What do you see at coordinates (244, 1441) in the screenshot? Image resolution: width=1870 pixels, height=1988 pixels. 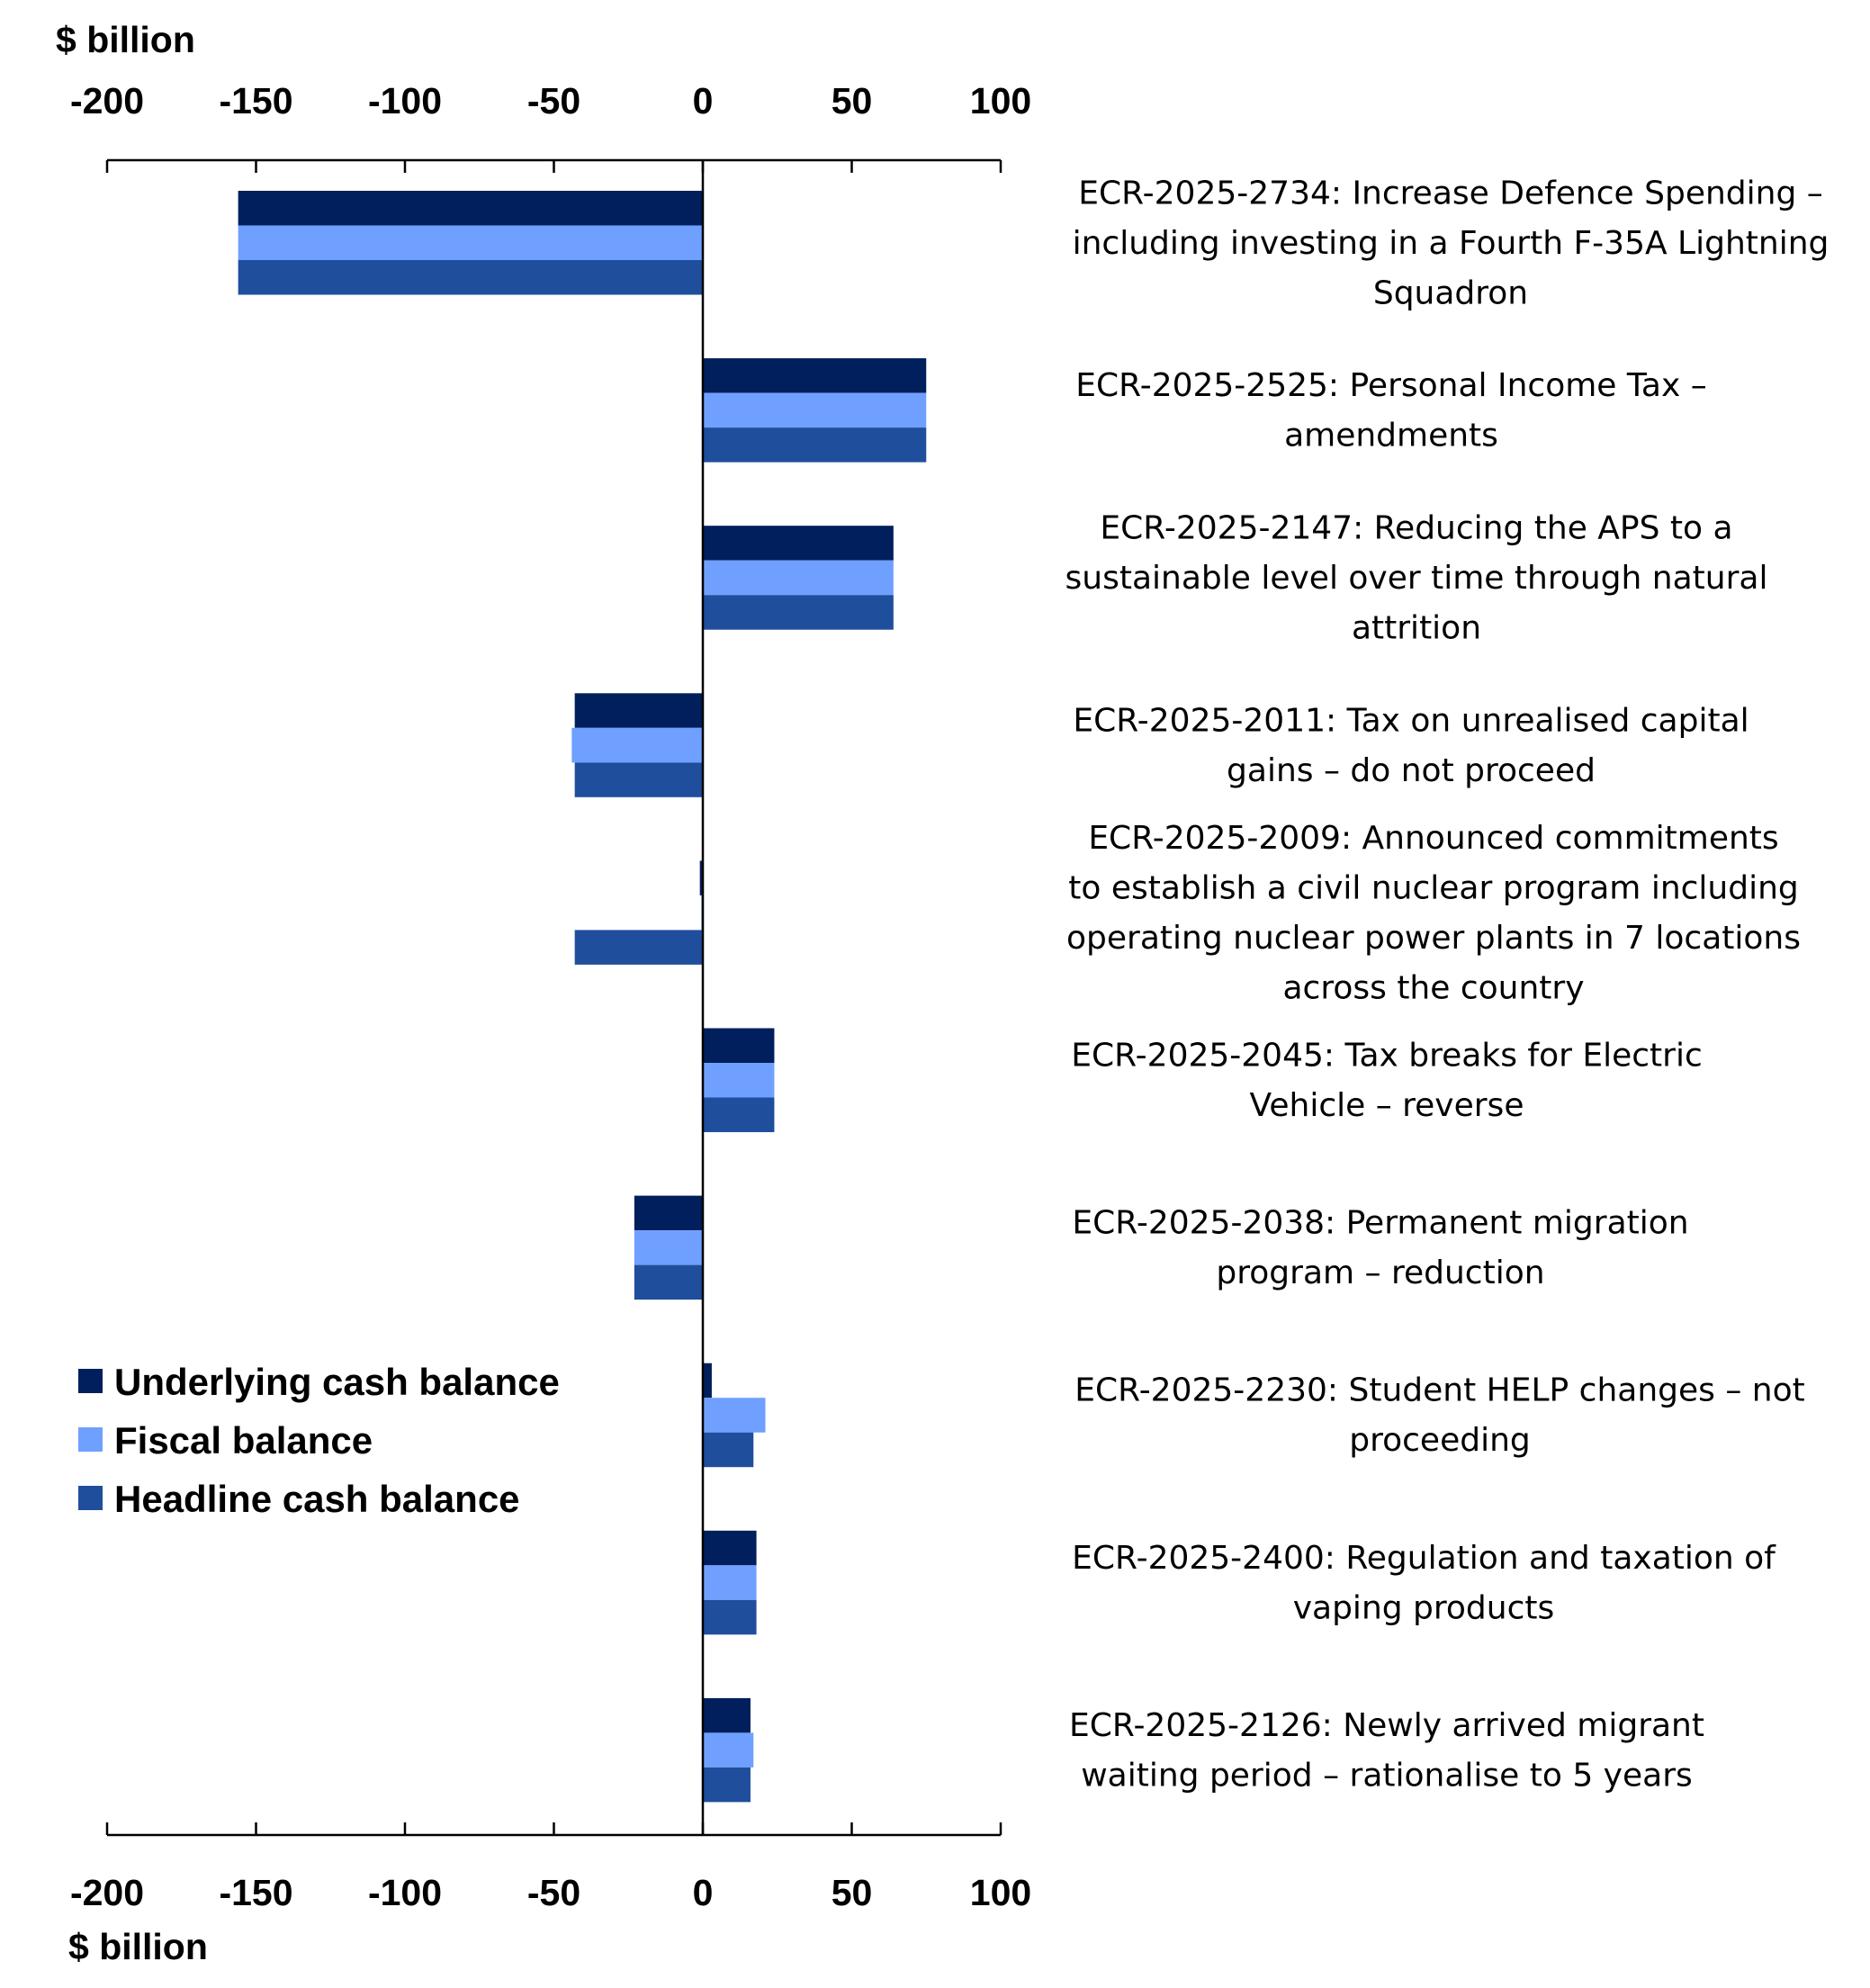 I see `legend-label-2: Fiscal balance` at bounding box center [244, 1441].